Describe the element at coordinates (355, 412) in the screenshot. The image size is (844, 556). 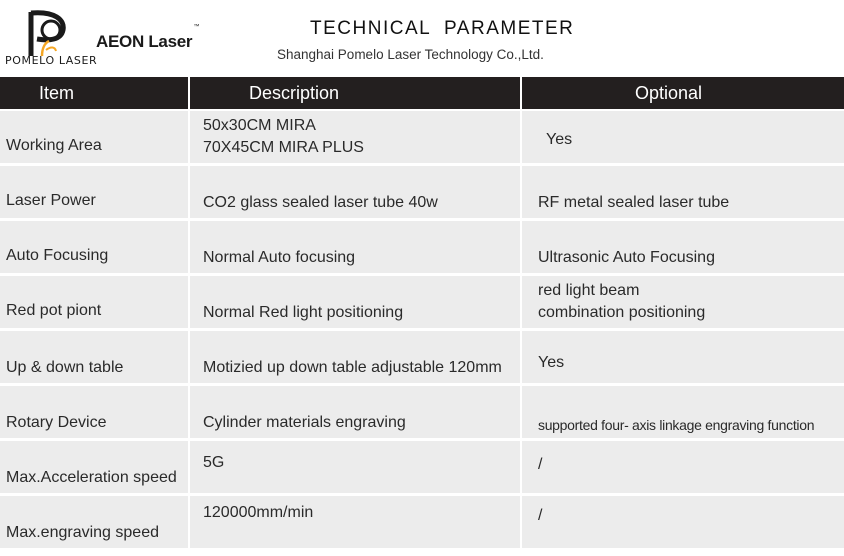
I see `cell-description: Cylinder materials engraving` at that location.